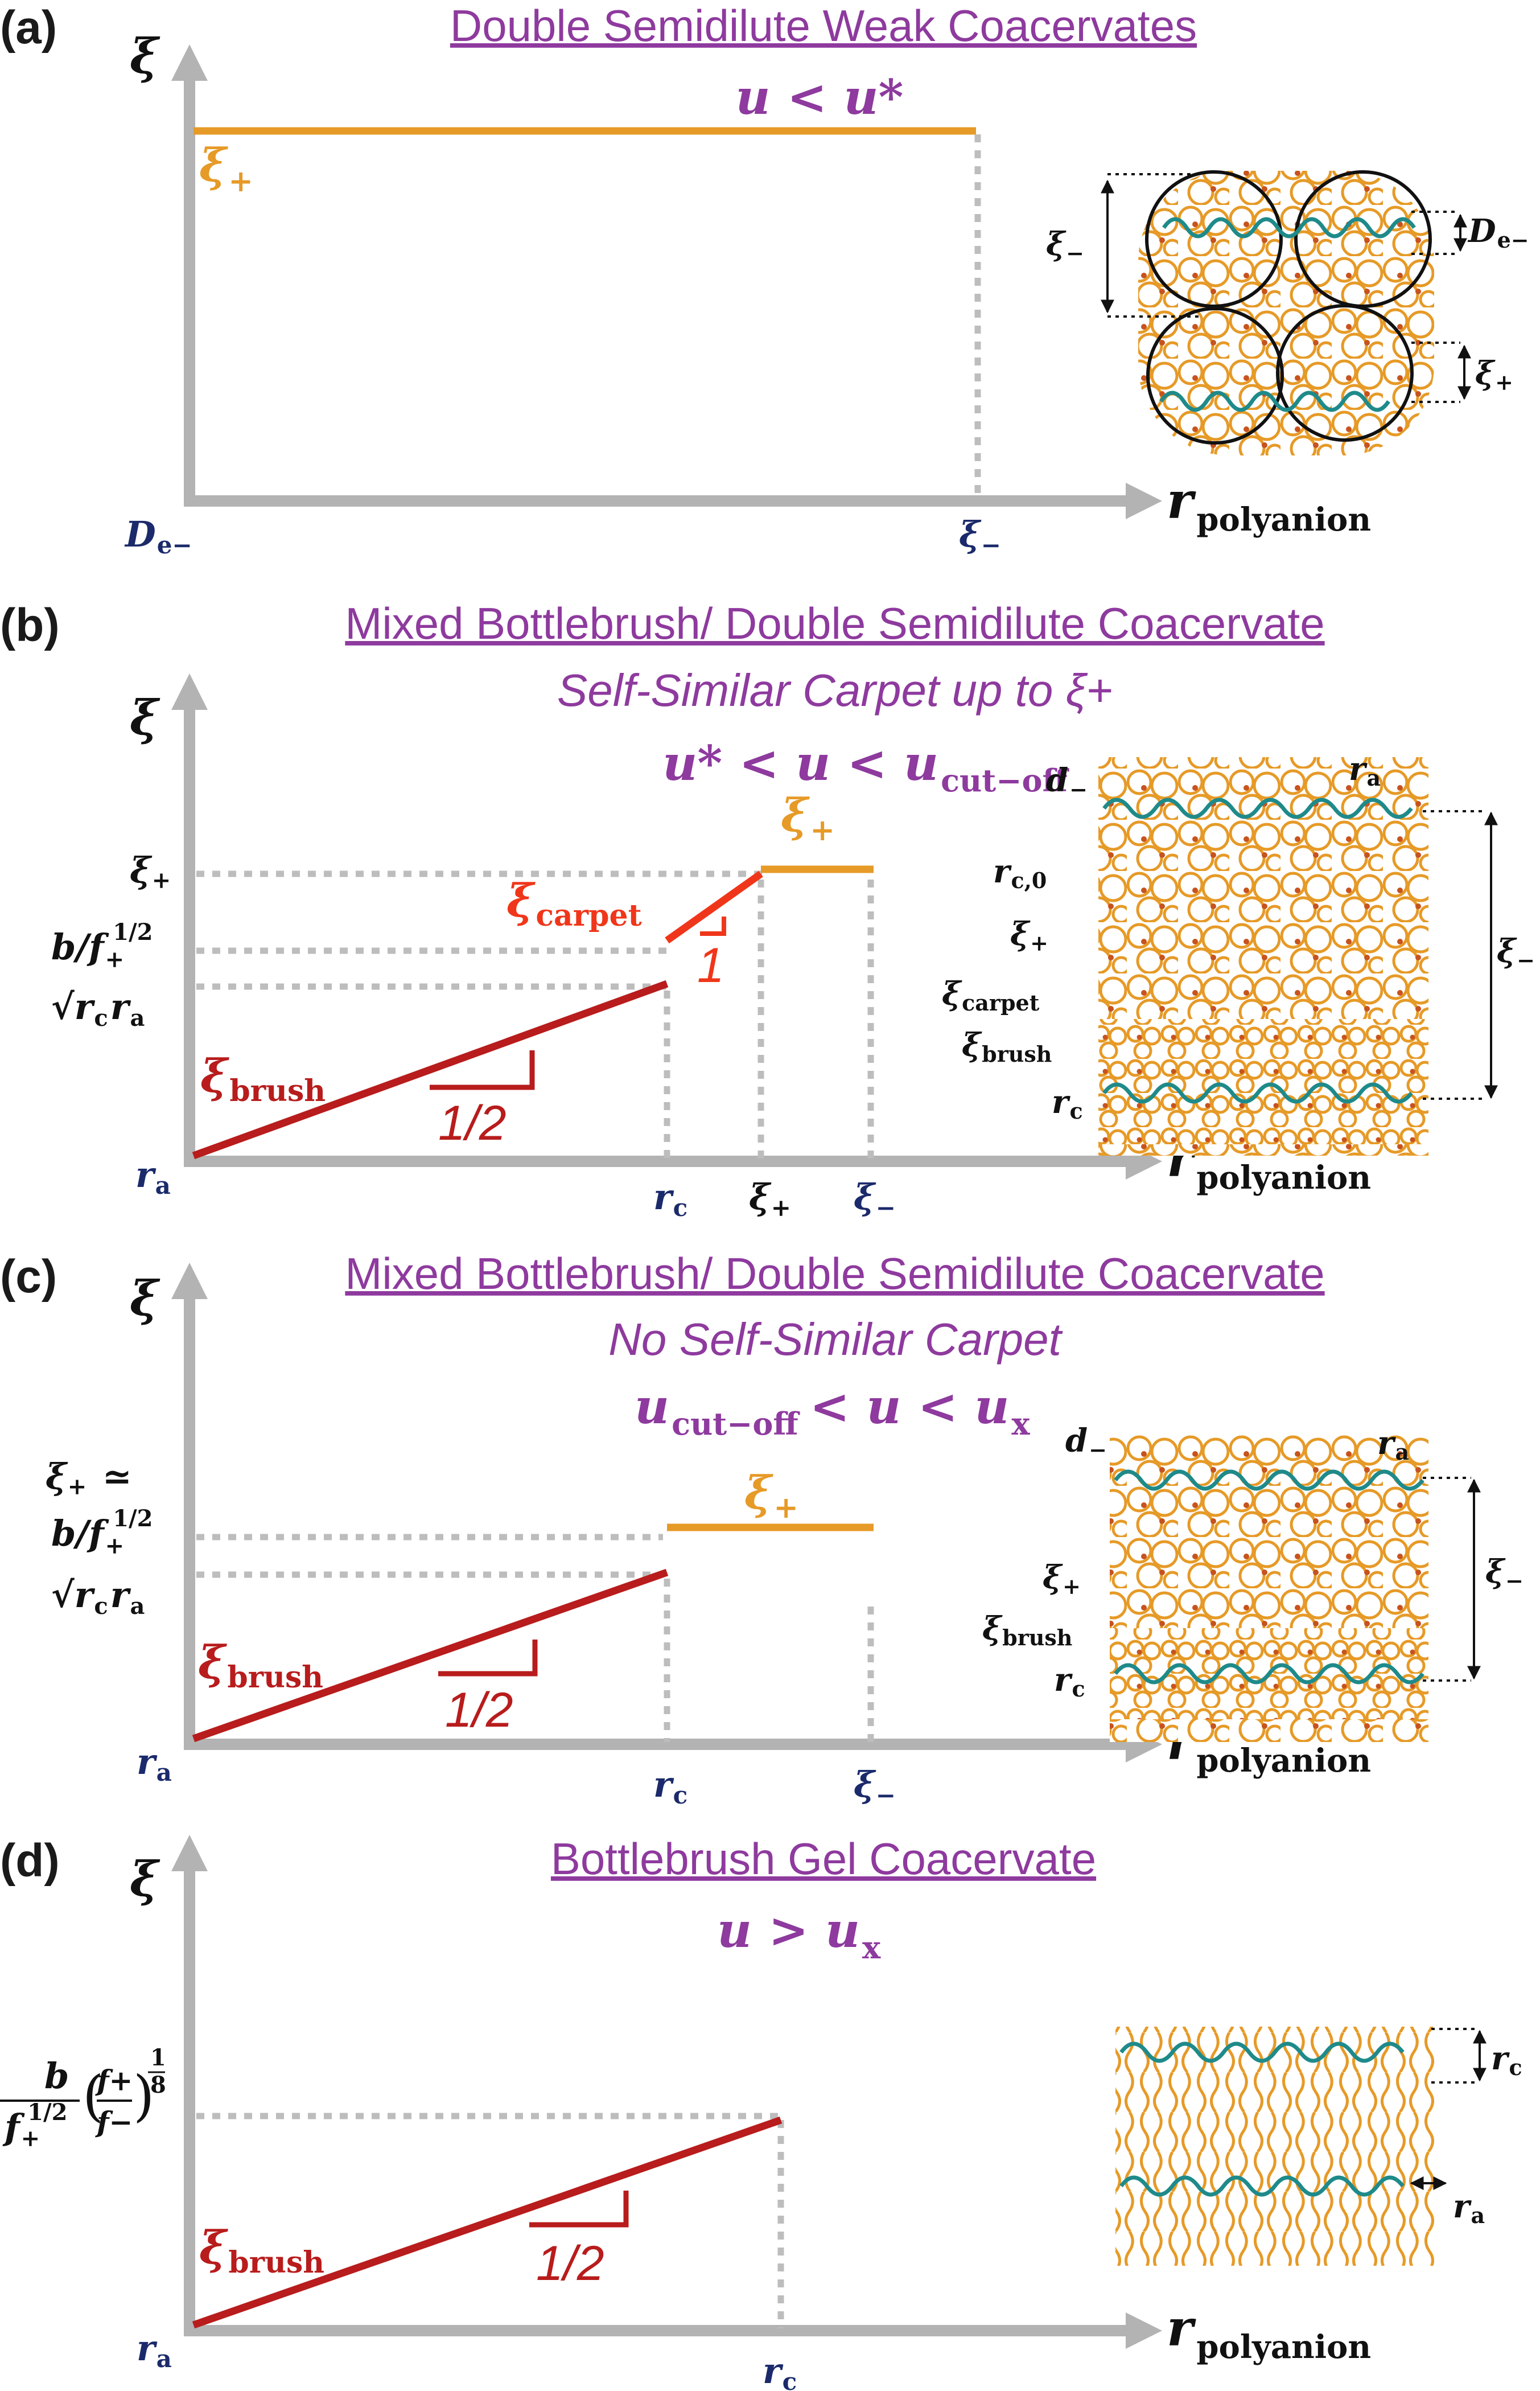  Describe the element at coordinates (158, 2085) in the screenshot. I see `formula-exp-den: 8` at that location.